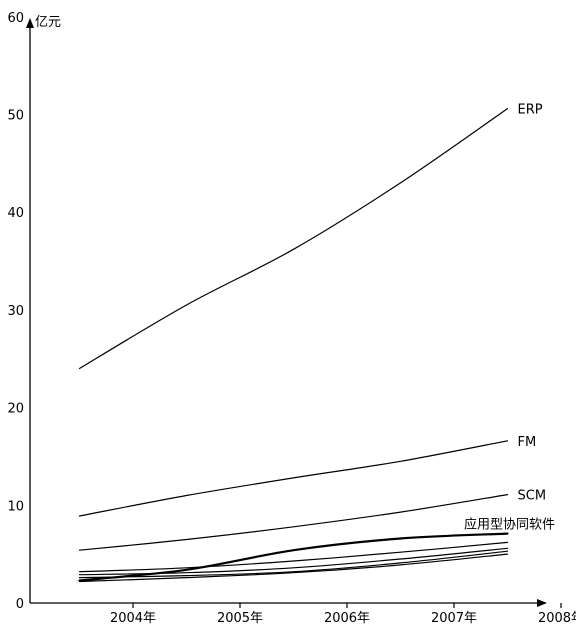  What do you see at coordinates (15, 506) in the screenshot?
I see `y-tick-label: 10` at bounding box center [15, 506].